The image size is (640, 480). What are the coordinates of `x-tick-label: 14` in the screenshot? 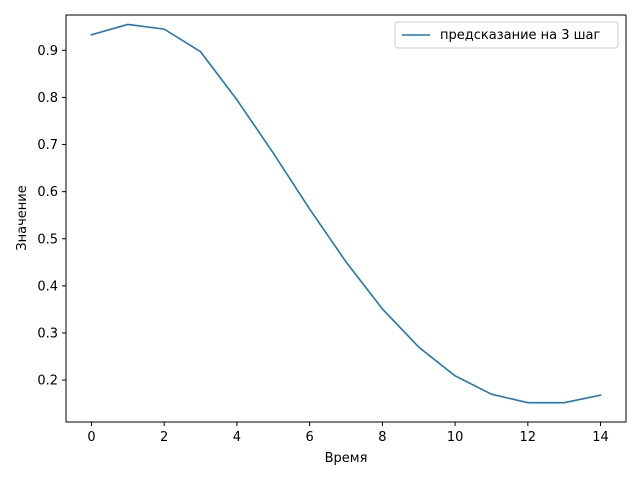 It's located at (600, 437).